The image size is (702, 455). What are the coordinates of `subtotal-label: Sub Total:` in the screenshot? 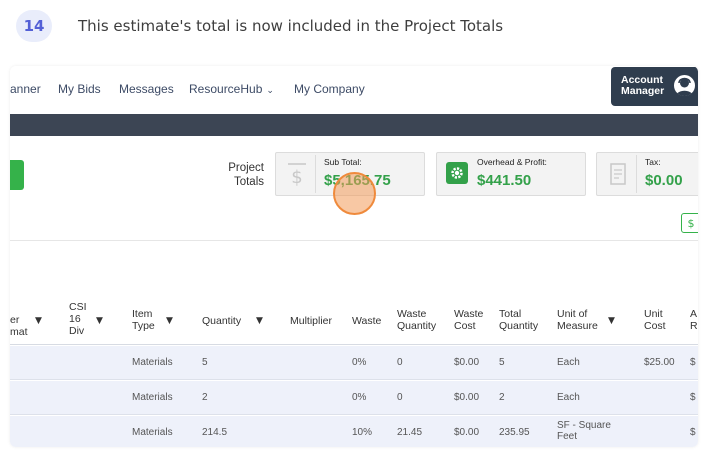 It's located at (343, 162).